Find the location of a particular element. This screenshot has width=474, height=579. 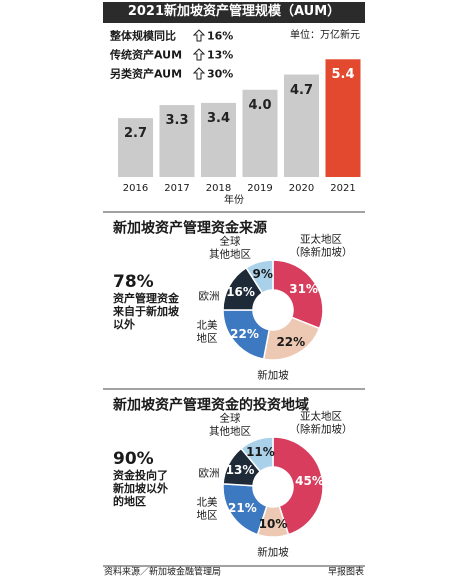

bar-value-label: 3.3 is located at coordinates (177, 121).